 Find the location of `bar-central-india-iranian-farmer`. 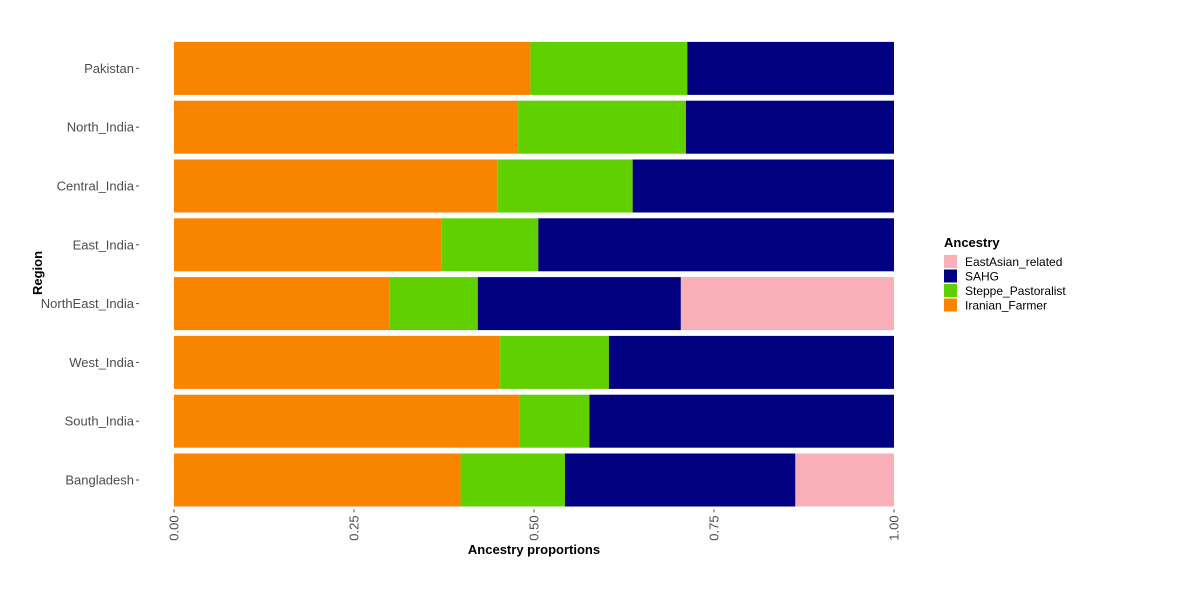

bar-central-india-iranian-farmer is located at coordinates (336, 186).